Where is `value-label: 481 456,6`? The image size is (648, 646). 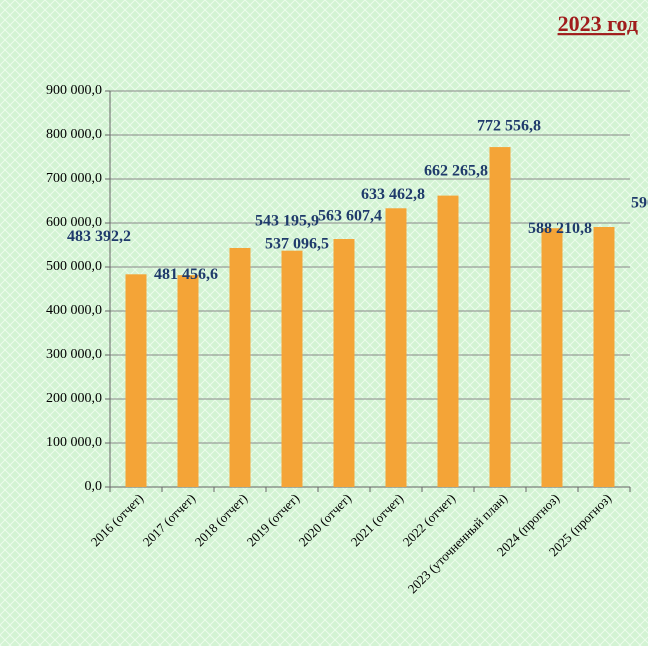 value-label: 481 456,6 is located at coordinates (186, 274).